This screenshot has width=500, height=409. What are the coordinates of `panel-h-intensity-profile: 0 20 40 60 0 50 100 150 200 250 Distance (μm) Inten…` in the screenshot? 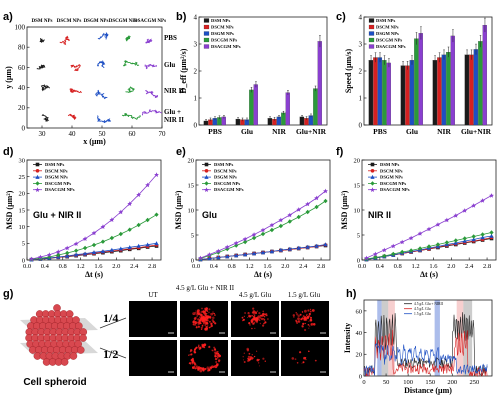 It's located at (418, 347).